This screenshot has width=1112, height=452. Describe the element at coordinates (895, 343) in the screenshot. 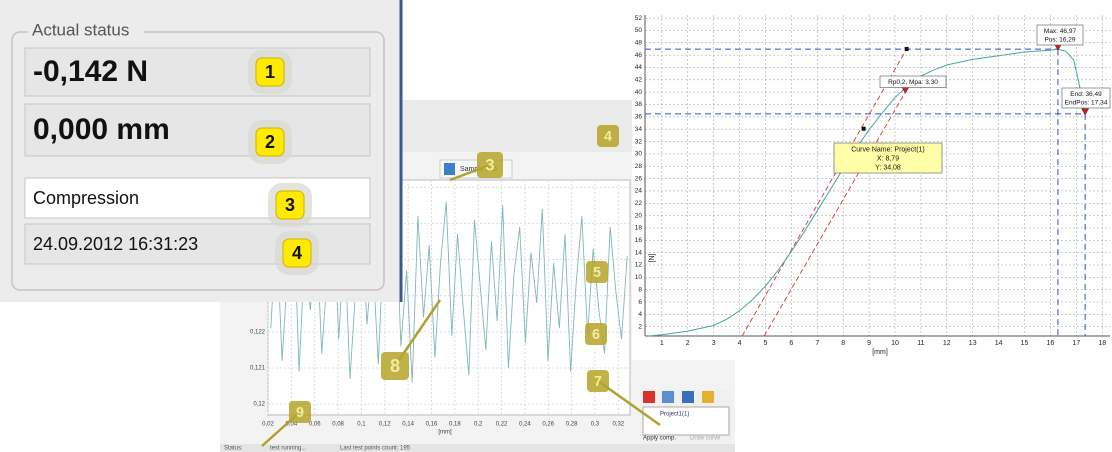

I see `x-tick-label: 10` at that location.